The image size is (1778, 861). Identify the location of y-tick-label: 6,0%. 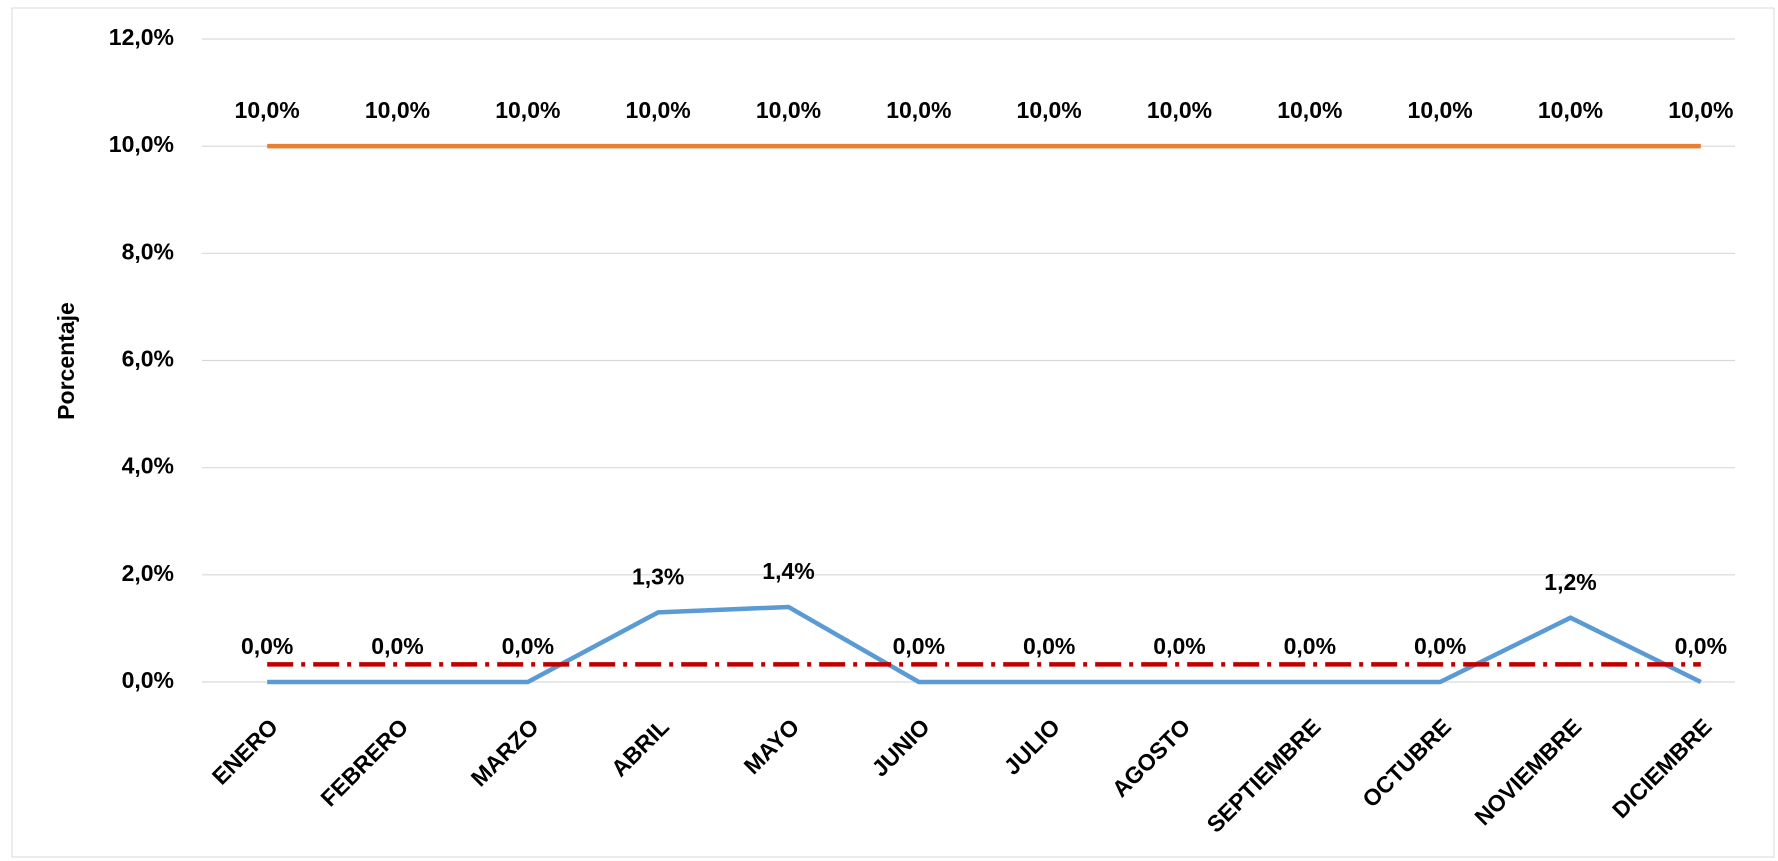
(148, 359).